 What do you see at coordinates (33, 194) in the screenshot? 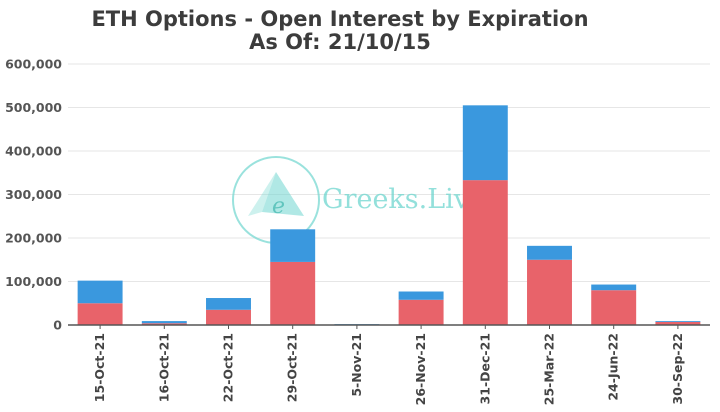
I see `y-tick-label: 300,000` at bounding box center [33, 194].